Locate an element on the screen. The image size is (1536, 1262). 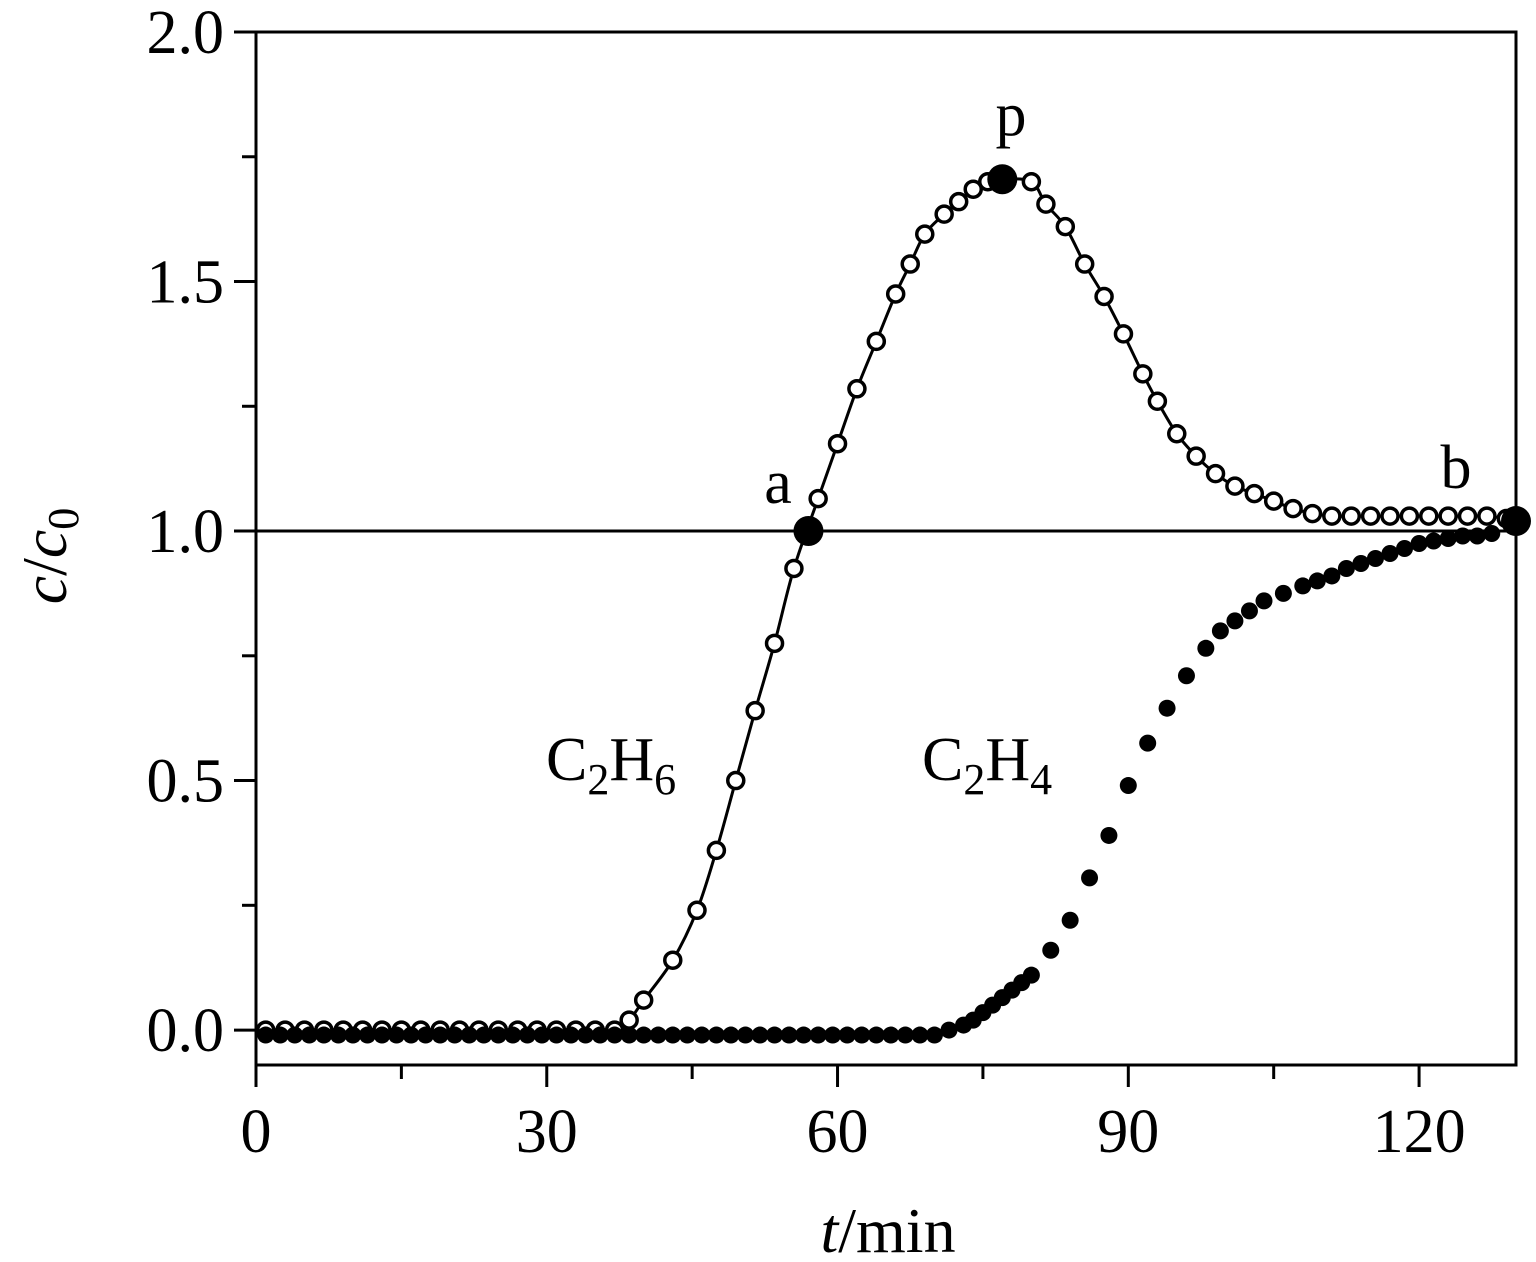
c2h6-h: H is located at coordinates (631, 760).